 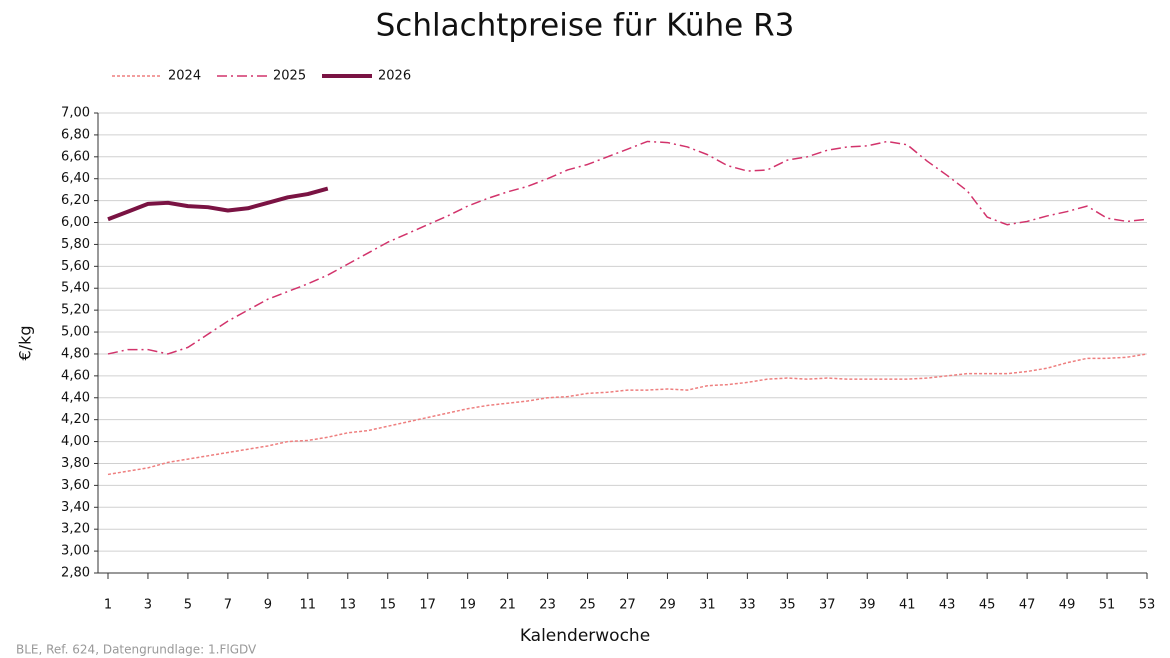 I want to click on y-tick-label: 6,00, so click(x=75, y=222).